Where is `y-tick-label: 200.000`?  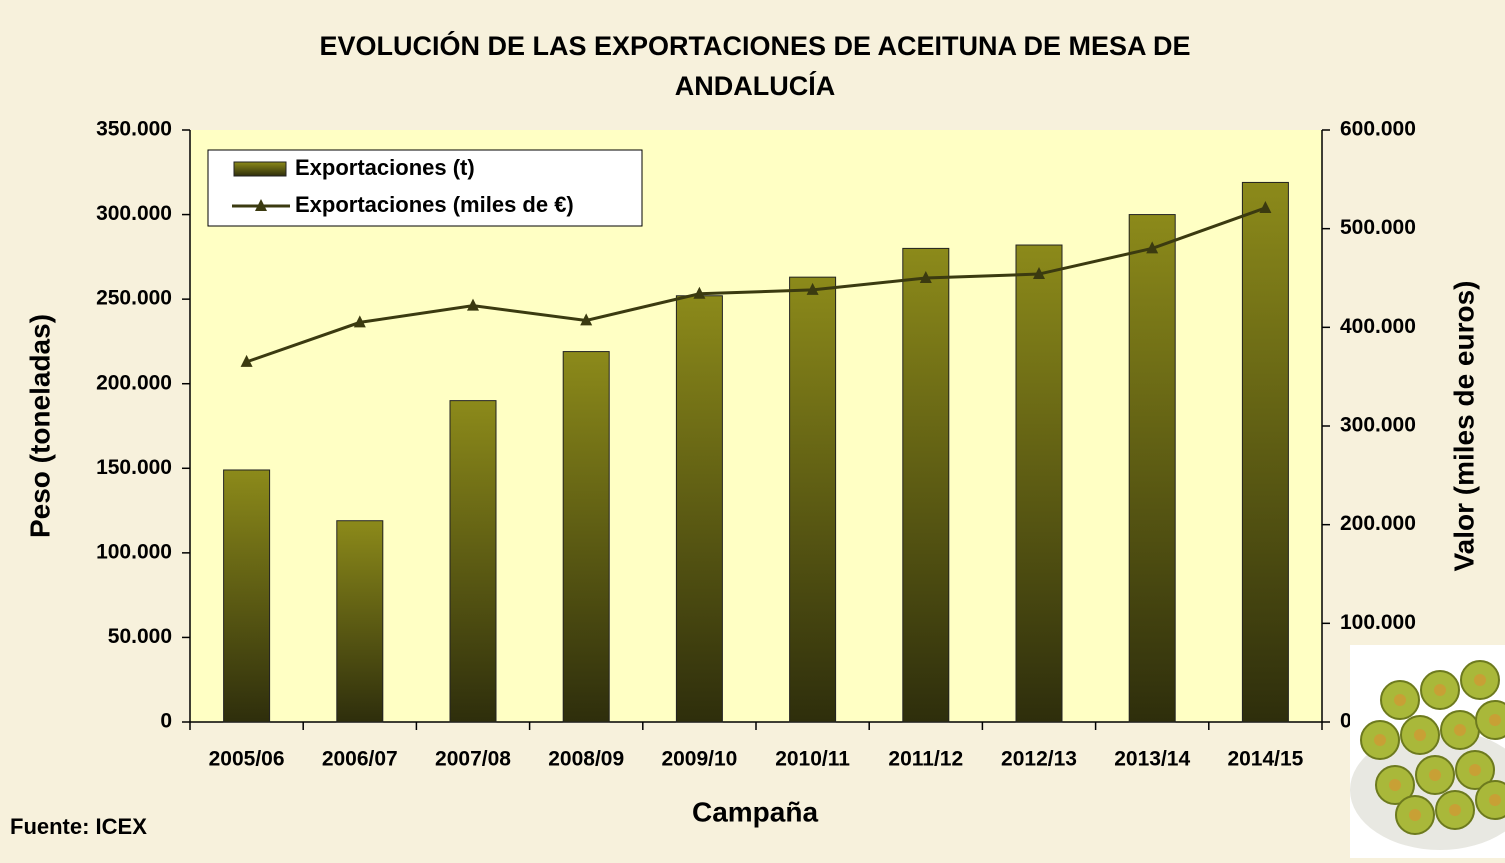 y-tick-label: 200.000 is located at coordinates (134, 382).